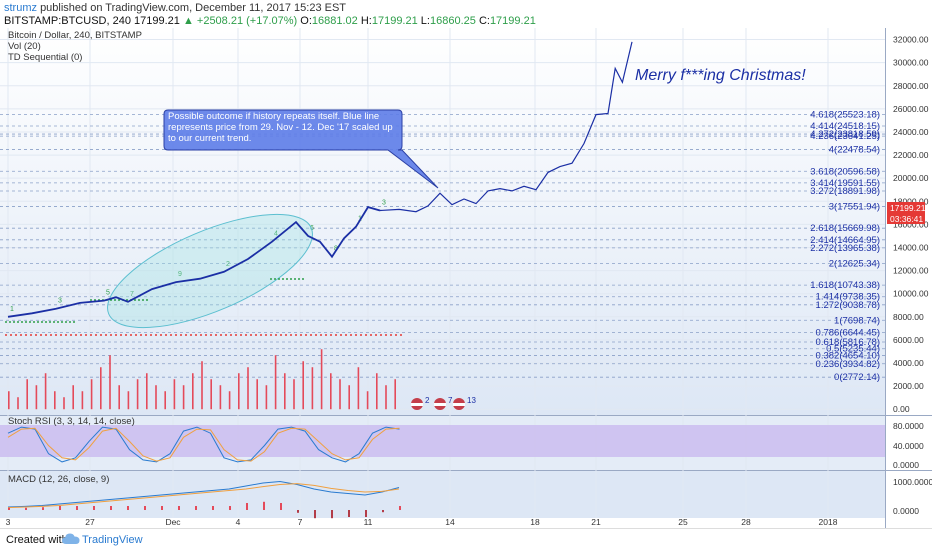 This screenshot has height=551, width=932. Describe the element at coordinates (911, 155) in the screenshot. I see `price-tick-label: 22000.00` at that location.